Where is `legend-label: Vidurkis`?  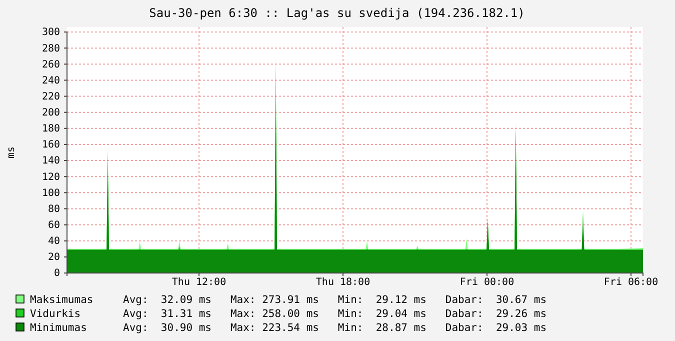
legend-label: Vidurkis is located at coordinates (55, 314).